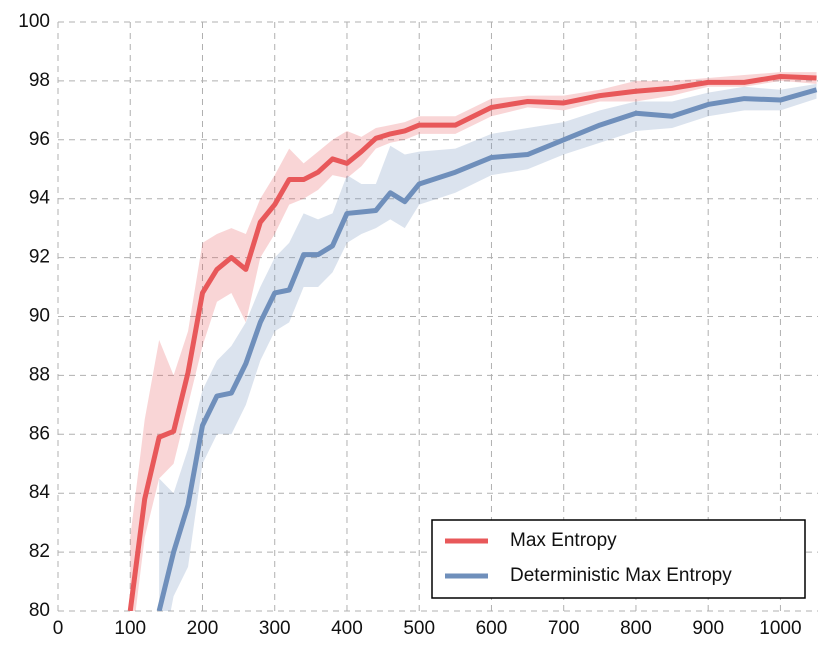 Image resolution: width=831 pixels, height=652 pixels. What do you see at coordinates (347, 628) in the screenshot?
I see `x-tick-label: 400` at bounding box center [347, 628].